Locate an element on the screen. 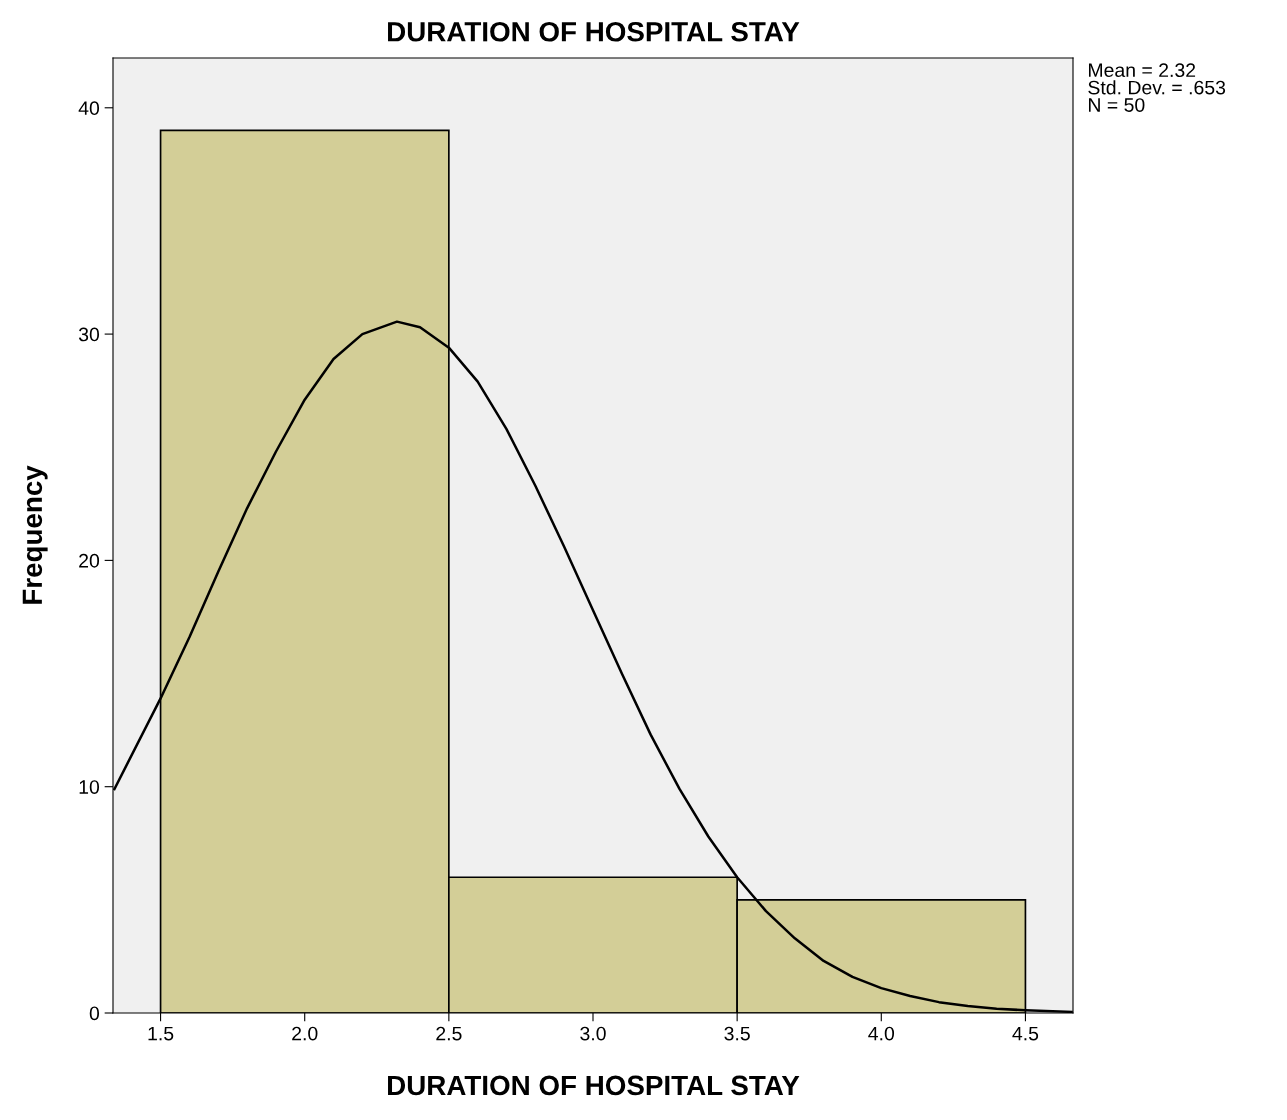  y-tick-label: 20 is located at coordinates (89, 560).